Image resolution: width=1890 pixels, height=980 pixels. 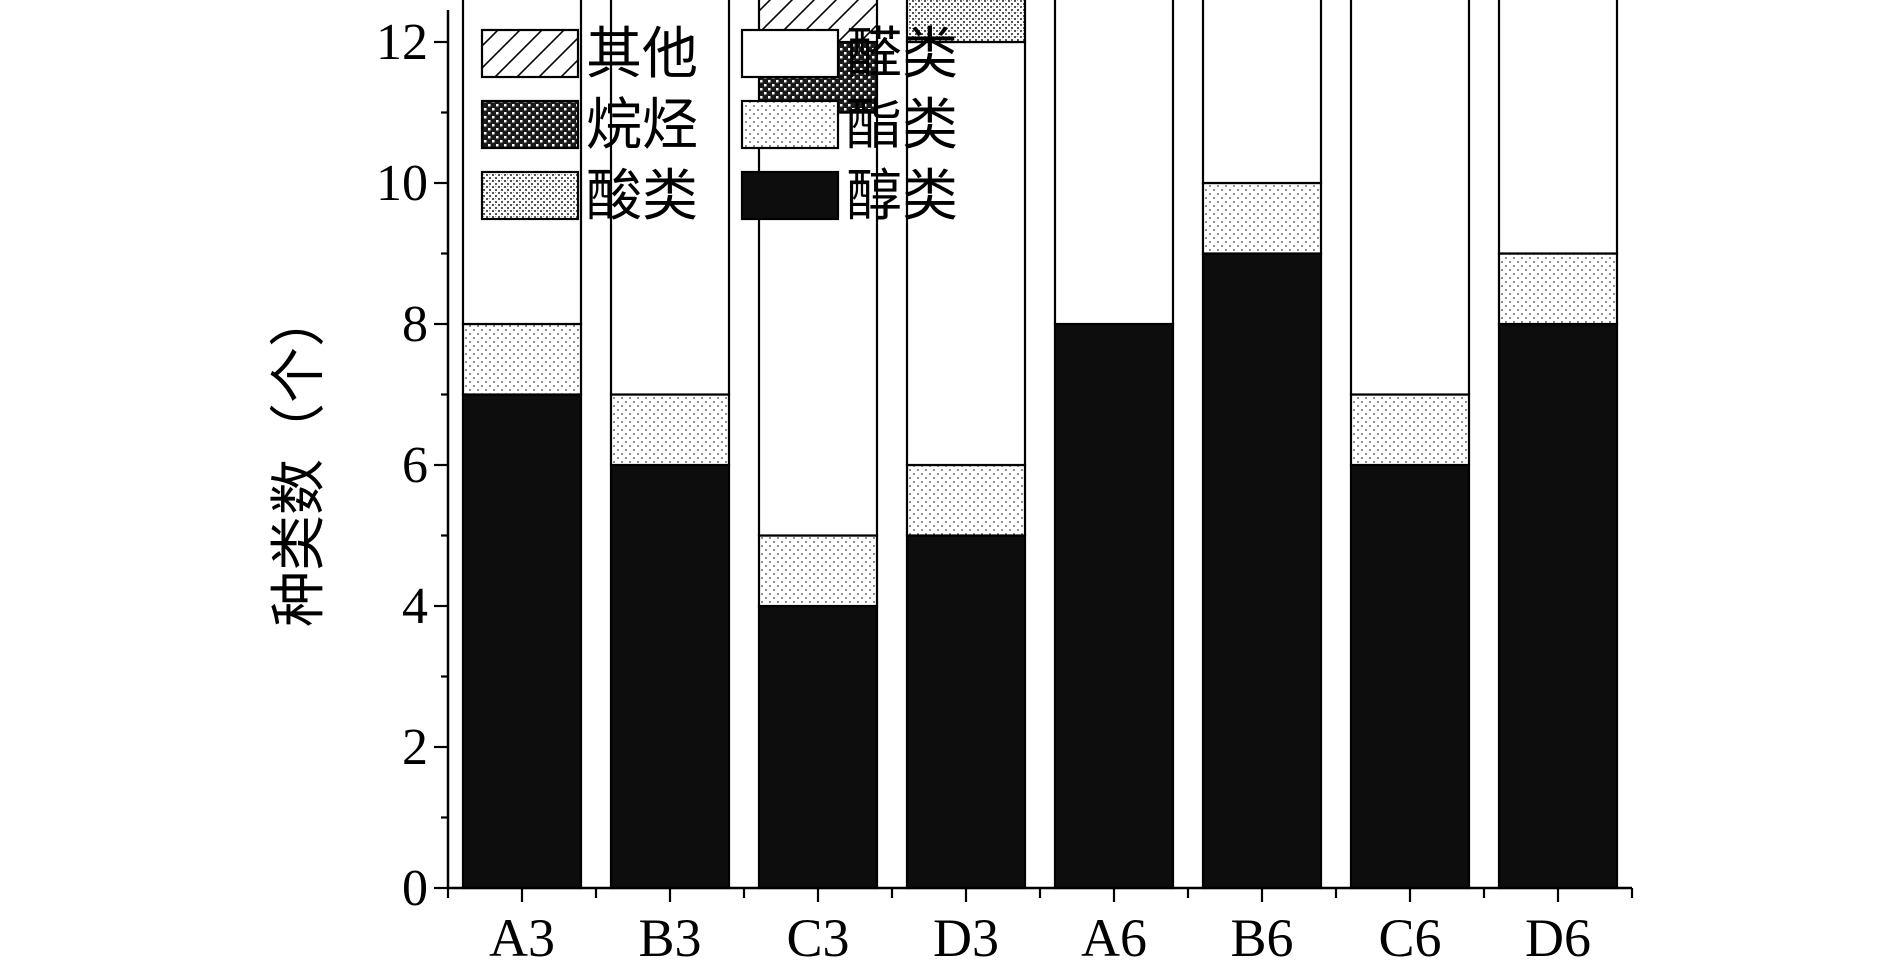 What do you see at coordinates (966, 712) in the screenshot?
I see `bar-segment-d3-醇类` at bounding box center [966, 712].